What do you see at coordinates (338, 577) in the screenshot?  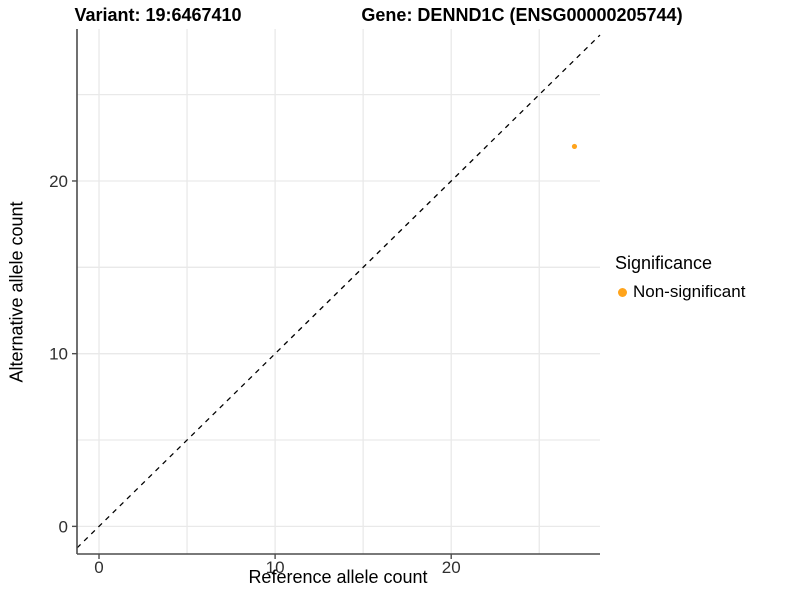 I see `x-axis-title: Reference allele count` at bounding box center [338, 577].